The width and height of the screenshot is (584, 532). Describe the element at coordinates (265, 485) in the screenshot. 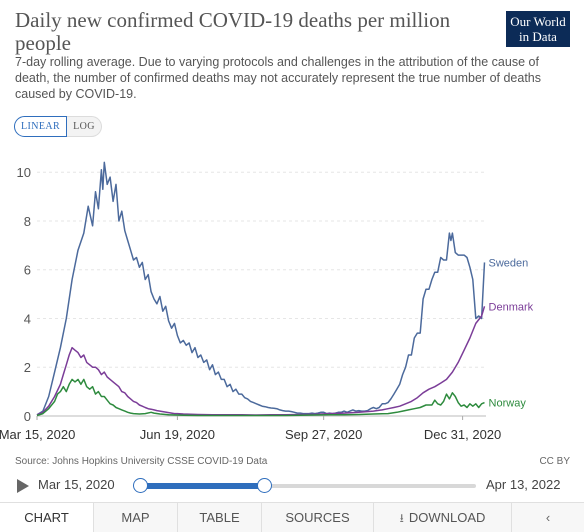

I see `timeline-end-handle` at that location.